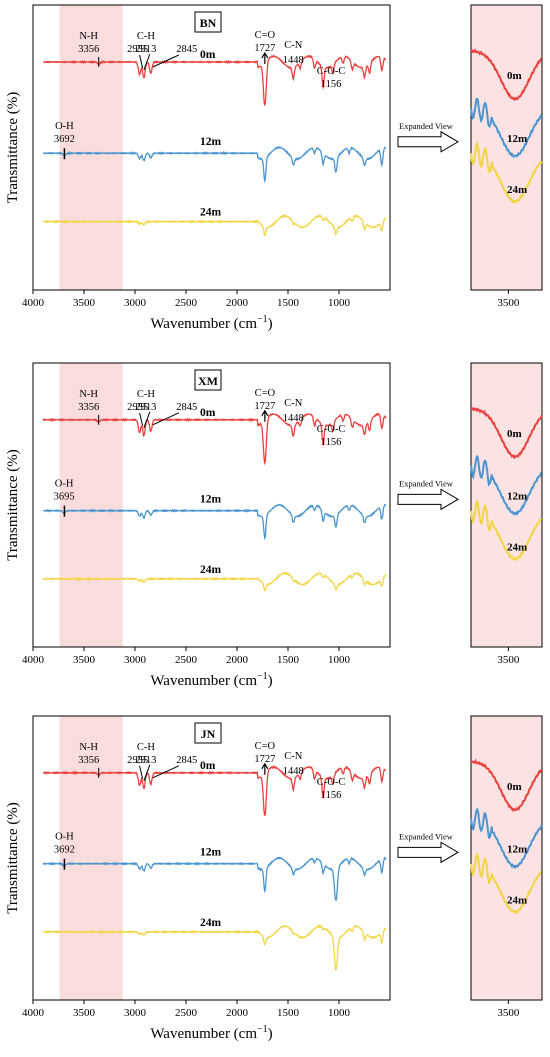  What do you see at coordinates (506, 74) in the screenshot?
I see `inset-series-0m-line` at bounding box center [506, 74].